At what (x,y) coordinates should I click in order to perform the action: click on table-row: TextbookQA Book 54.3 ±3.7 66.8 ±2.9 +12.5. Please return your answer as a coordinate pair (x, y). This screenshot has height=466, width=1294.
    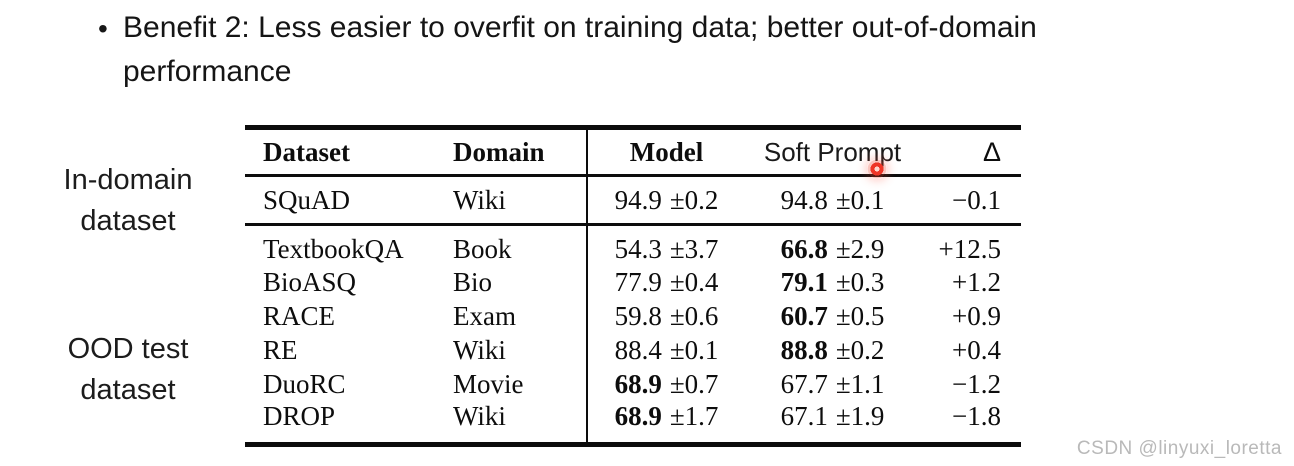
    Looking at the image, I should click on (633, 245).